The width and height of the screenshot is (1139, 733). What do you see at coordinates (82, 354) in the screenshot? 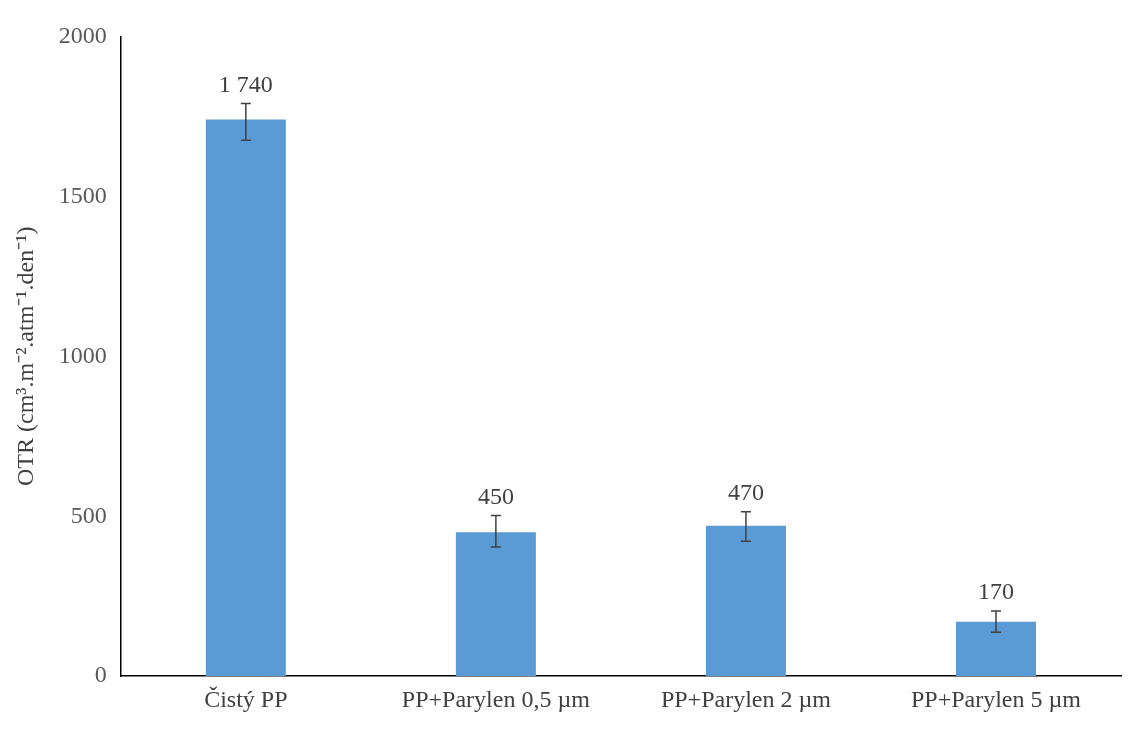
I see `y-tick-label: 1000` at bounding box center [82, 354].